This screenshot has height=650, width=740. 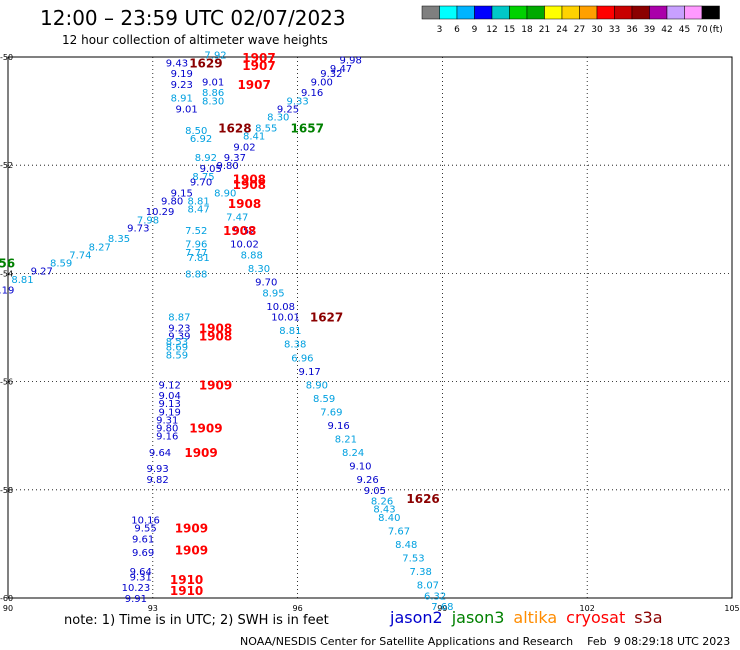 I want to click on lat-tick-label: -54, so click(x=6, y=273).